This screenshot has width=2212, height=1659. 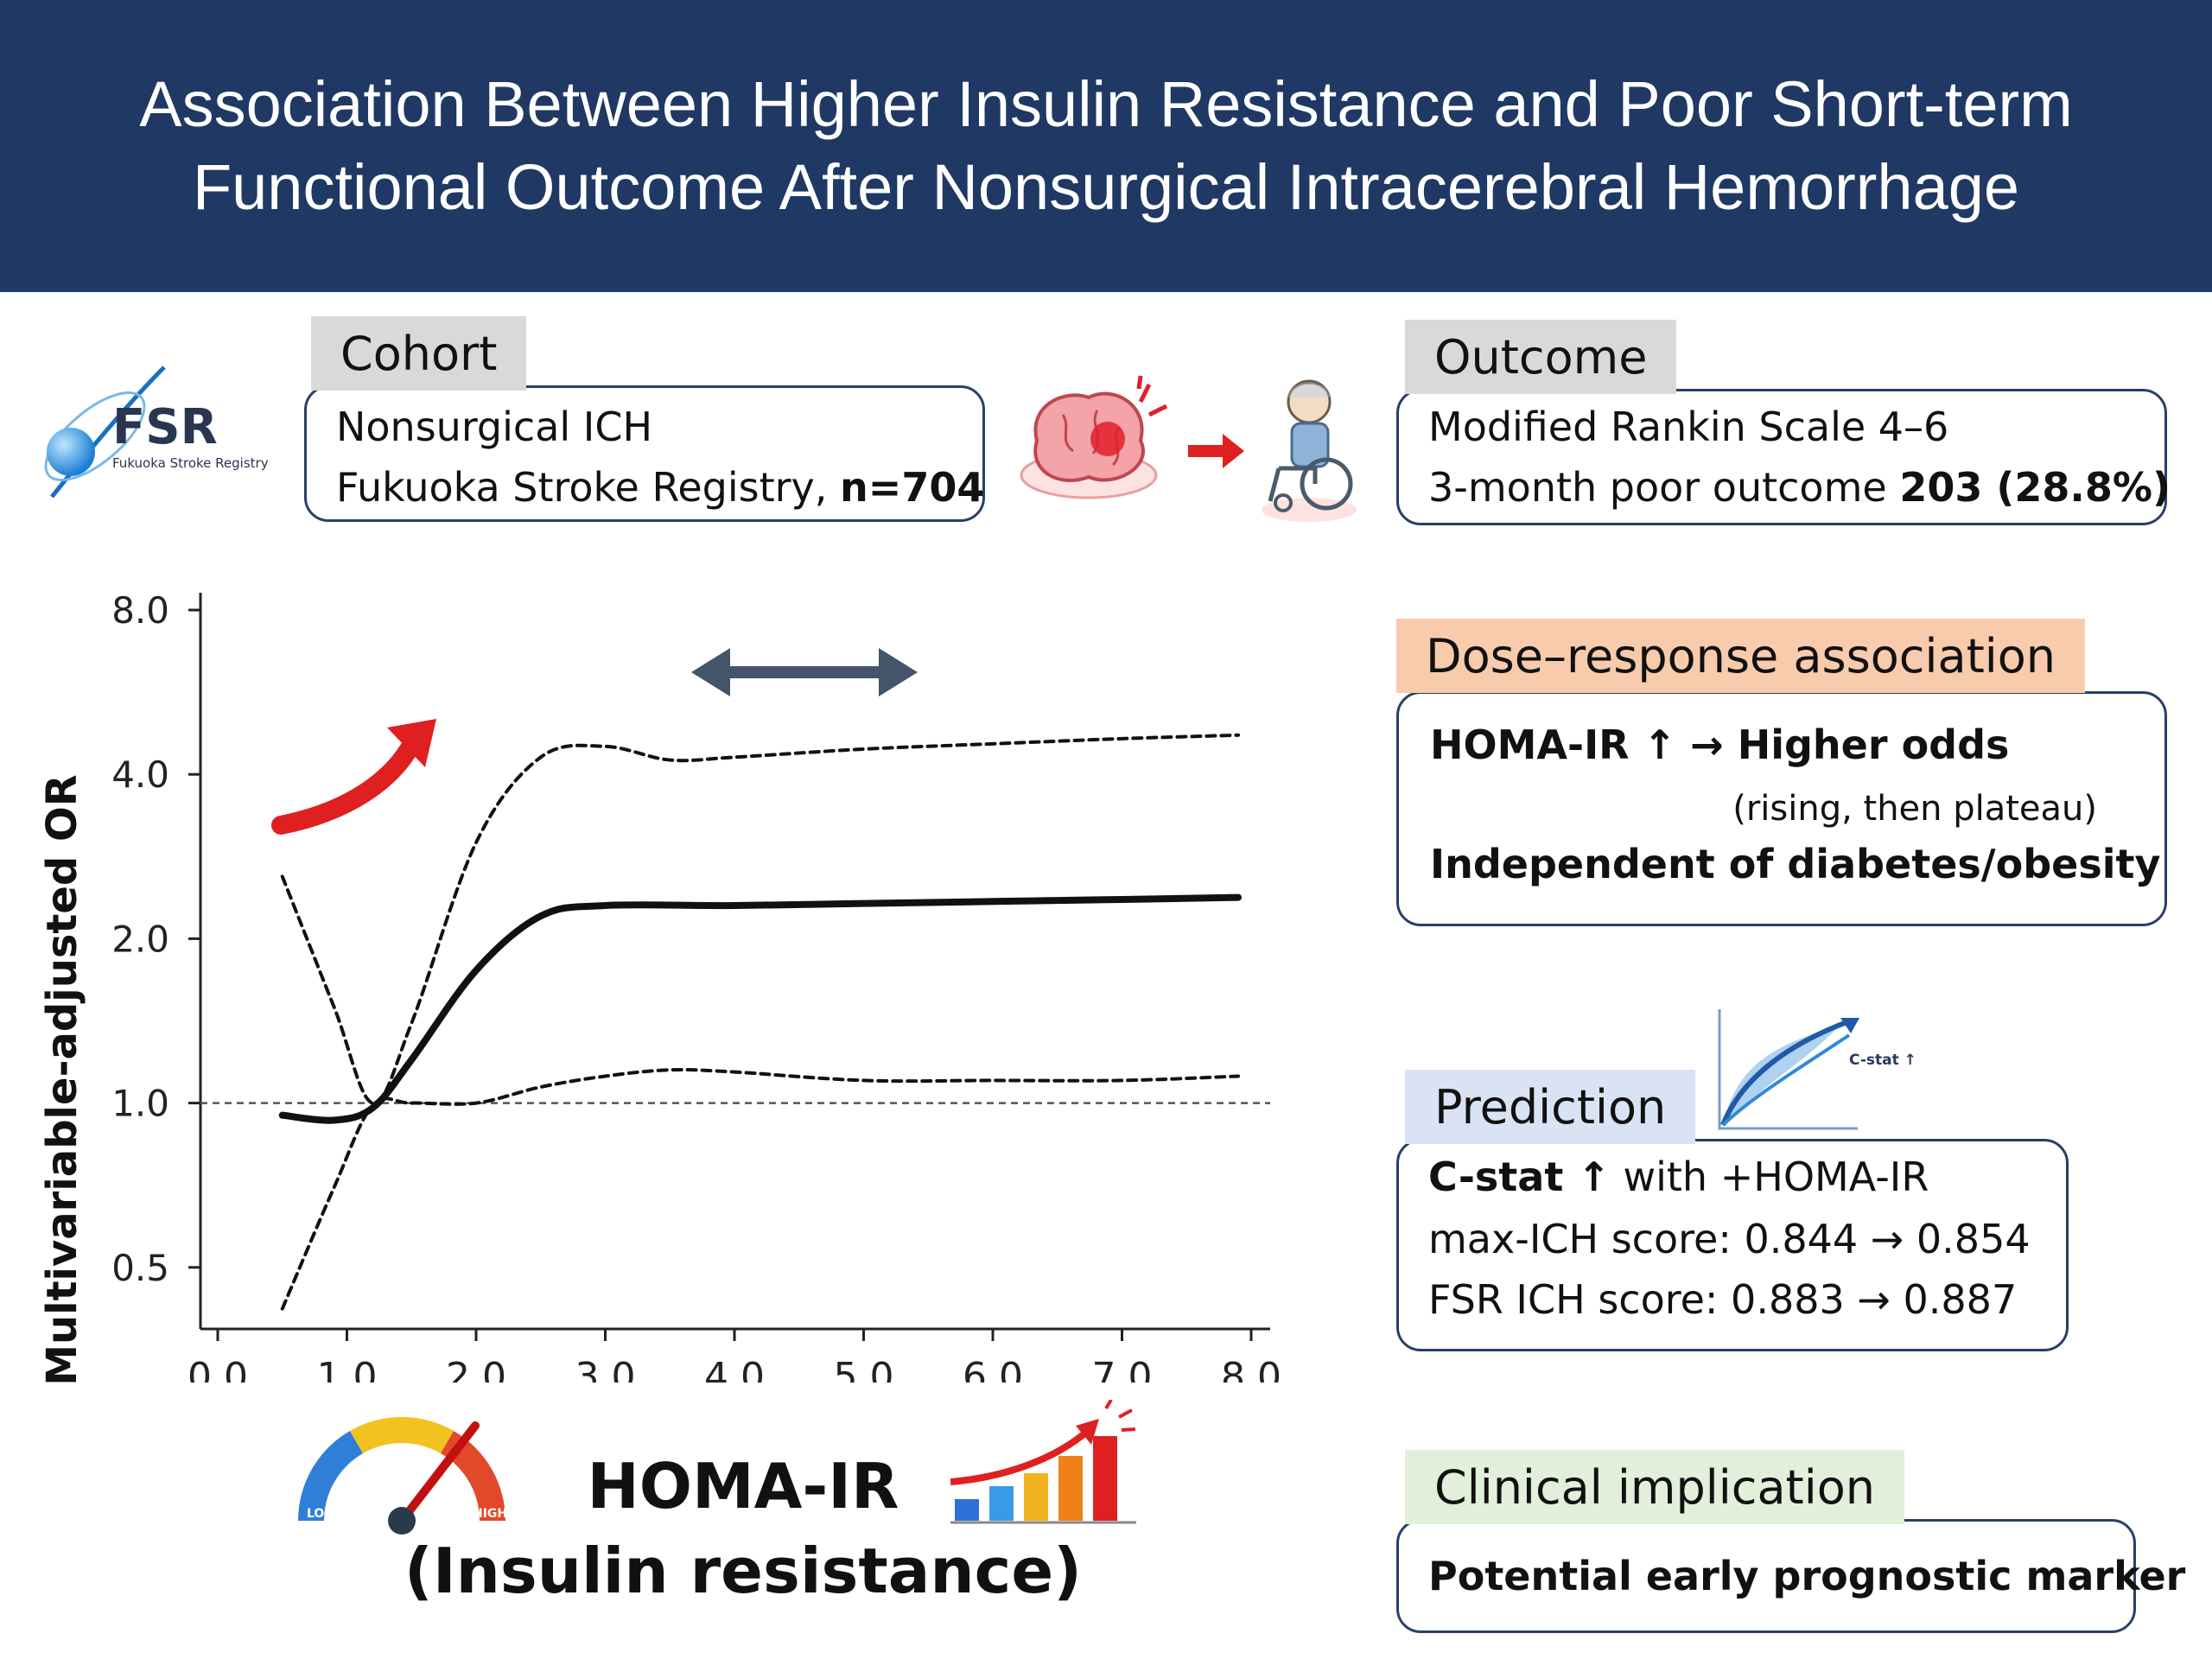 What do you see at coordinates (1184, 450) in the screenshot?
I see `brain-to-disability-illustration` at bounding box center [1184, 450].